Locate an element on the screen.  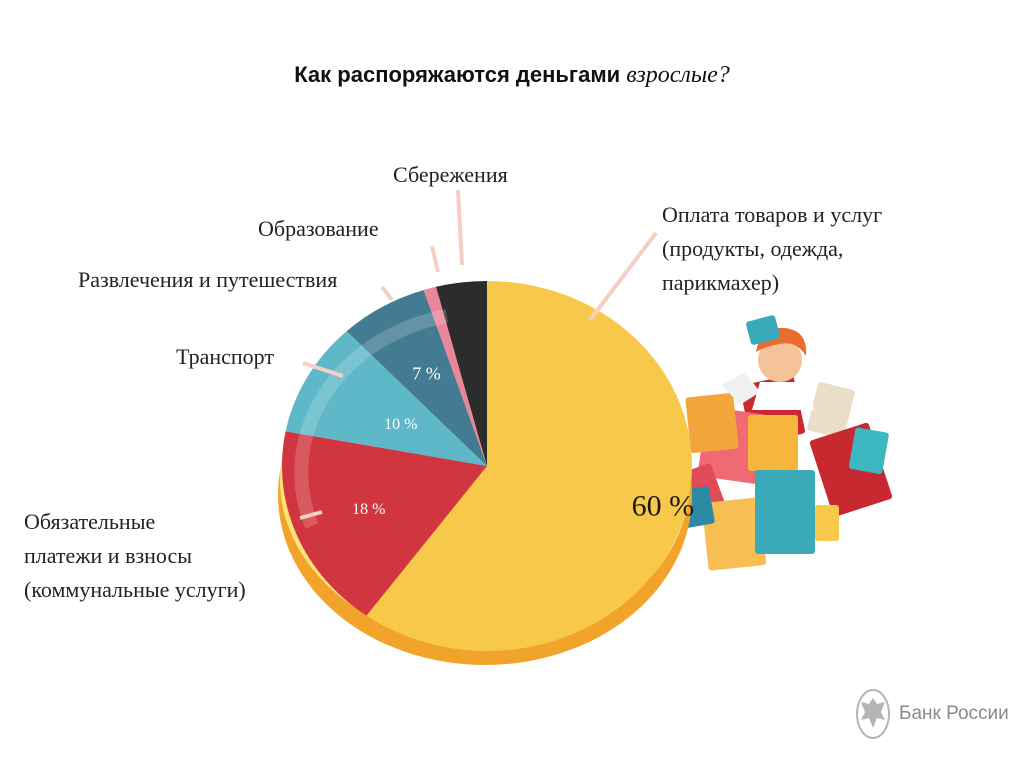
label-mandatory-line-3: (коммунальные услуги) is located at coordinates (135, 589).